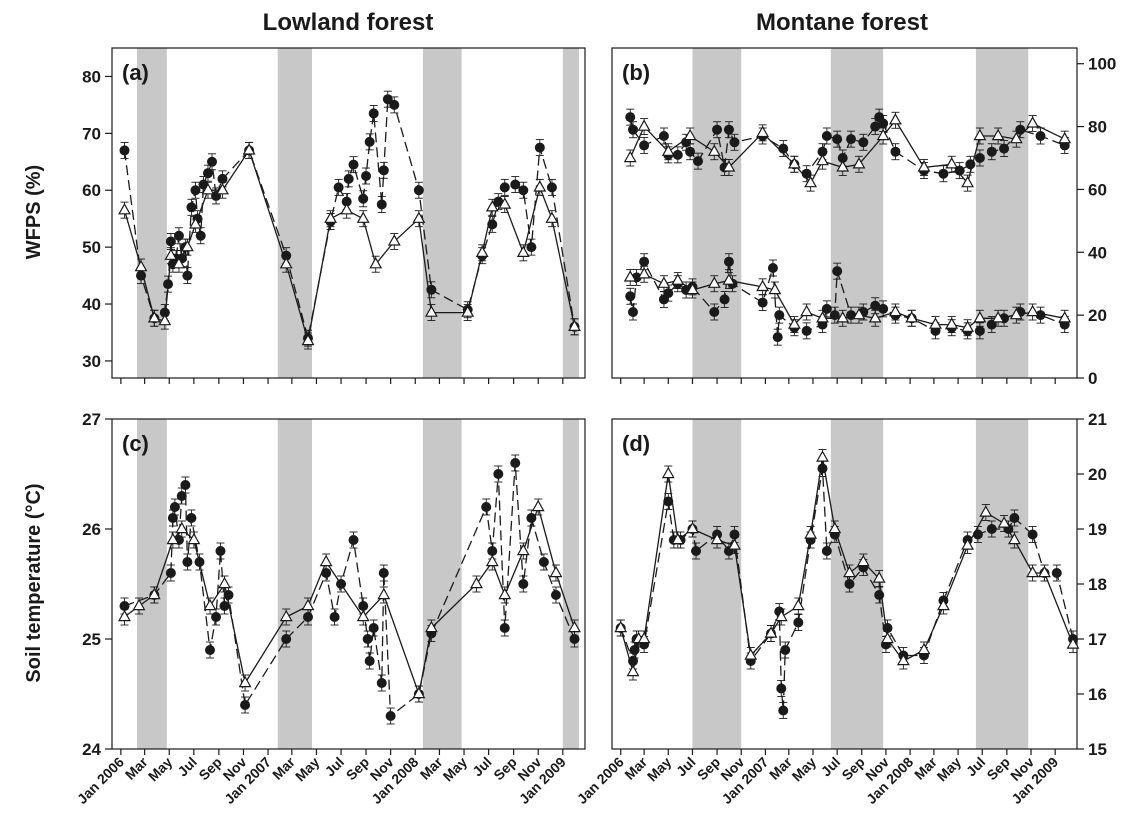 Image resolution: width=1148 pixels, height=830 pixels. Describe the element at coordinates (636, 72) in the screenshot. I see `panel-label: (b)` at that location.